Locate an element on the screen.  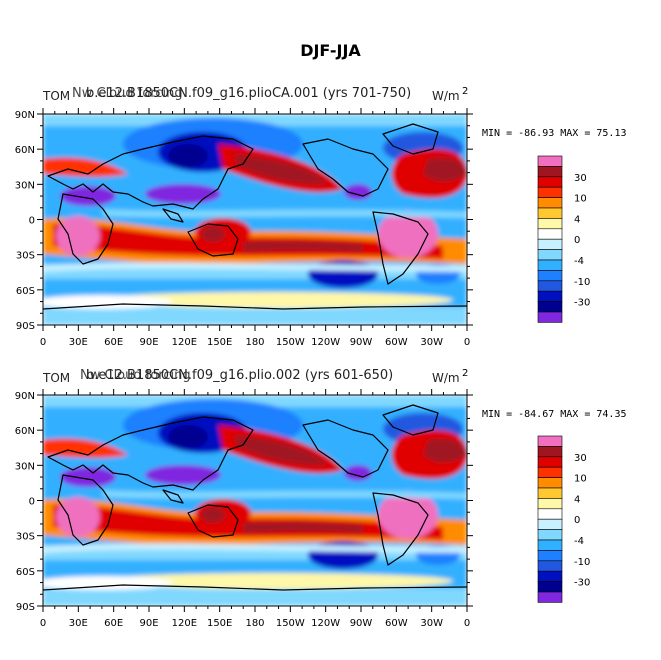
panel1-title-b: Nw Cloud forcing is located at coordinates (127, 93).